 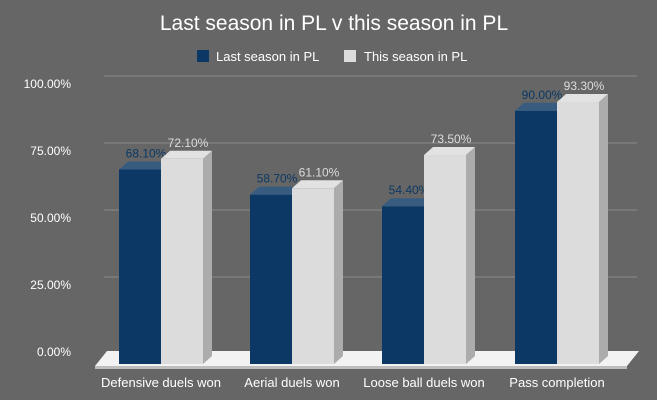 I want to click on bar-group: 61.10%, so click(x=317, y=264).